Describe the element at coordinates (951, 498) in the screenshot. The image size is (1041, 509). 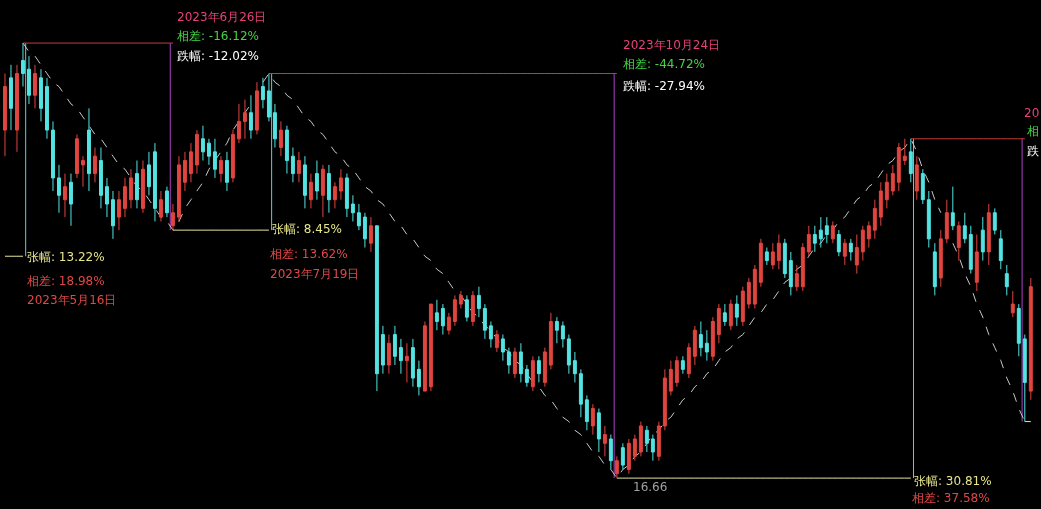
I see `text: 相差: 37.58%` at that location.